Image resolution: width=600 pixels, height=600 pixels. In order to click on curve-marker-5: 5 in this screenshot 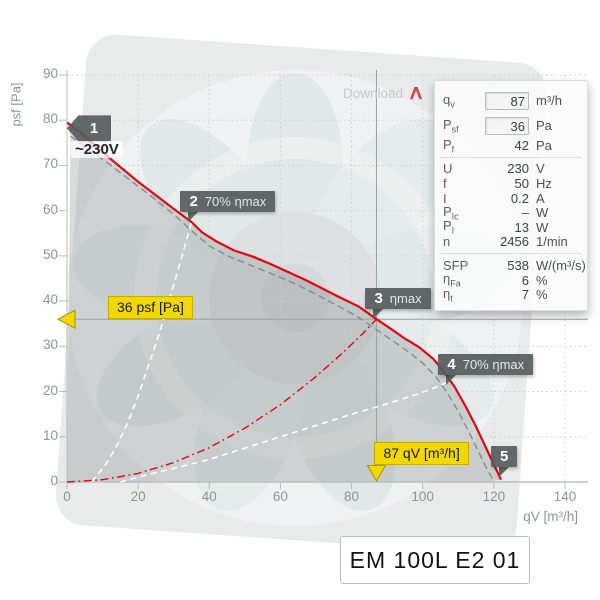, I will do `click(504, 457)`.